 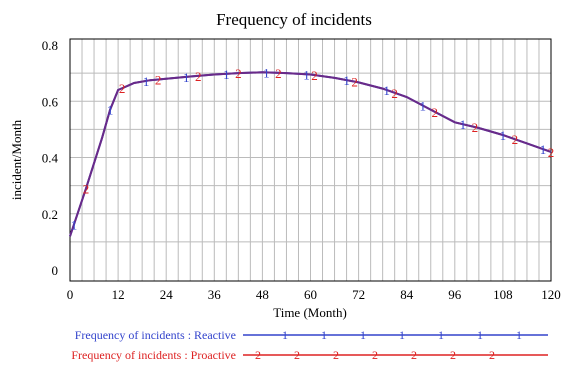 I want to click on x-axis-label: Time (Month), so click(x=310, y=312).